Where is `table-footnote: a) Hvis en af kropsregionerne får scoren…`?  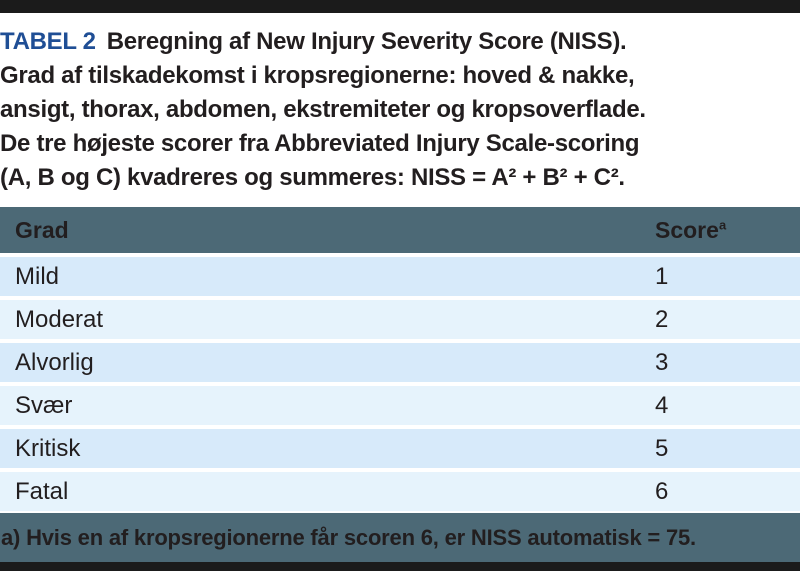
table-footnote: a) Hvis en af kropsregionerne får scoren… is located at coordinates (400, 537).